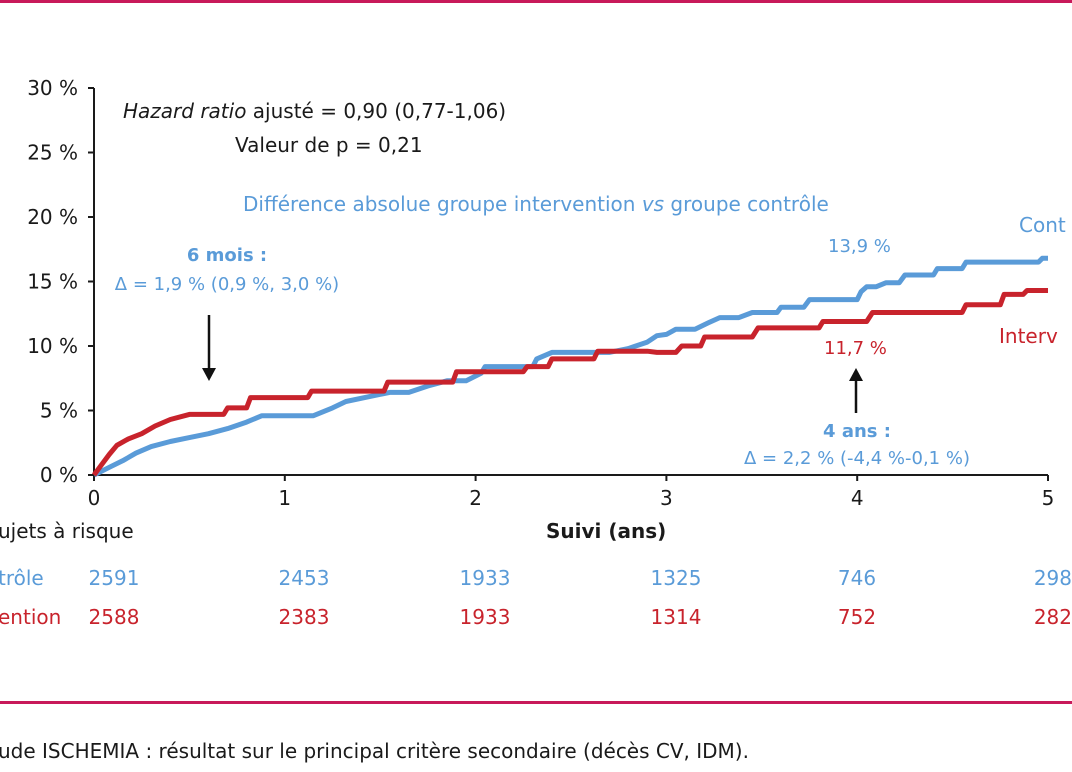 The height and width of the screenshot is (772, 1072). I want to click on control-end-value: 13,9 %, so click(859, 246).